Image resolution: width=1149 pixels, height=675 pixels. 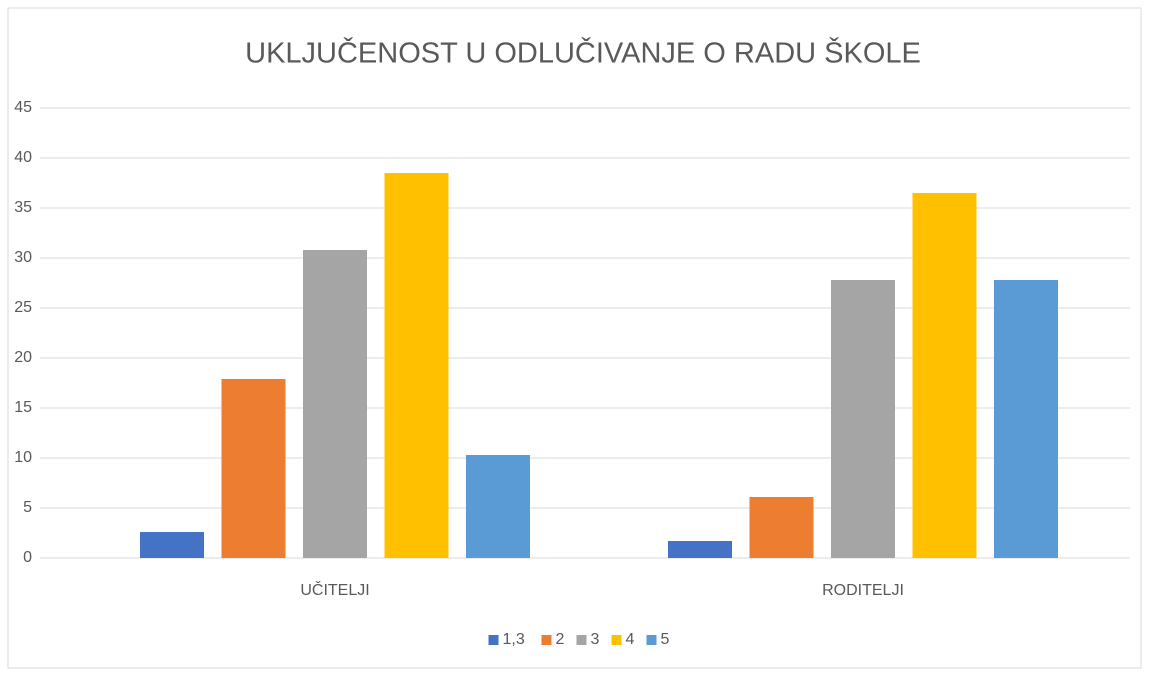 I want to click on legend-label: 5, so click(x=665, y=639).